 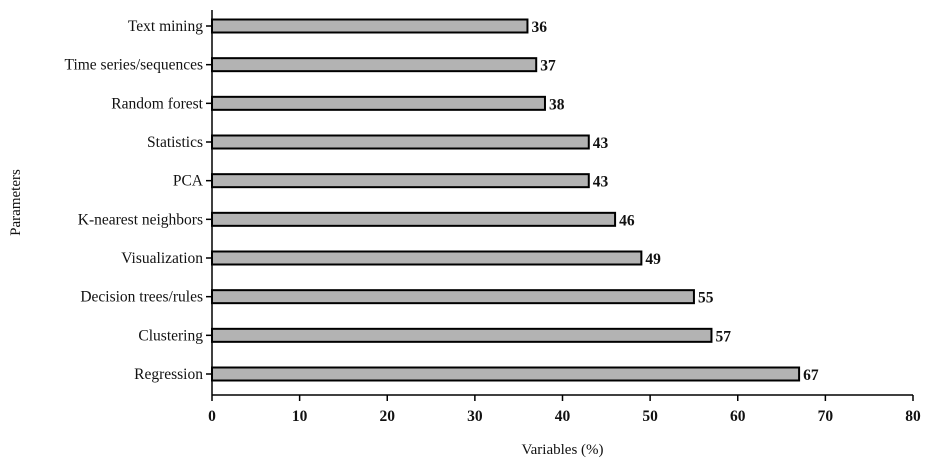 What do you see at coordinates (157, 103) in the screenshot?
I see `category-label: Random forest` at bounding box center [157, 103].